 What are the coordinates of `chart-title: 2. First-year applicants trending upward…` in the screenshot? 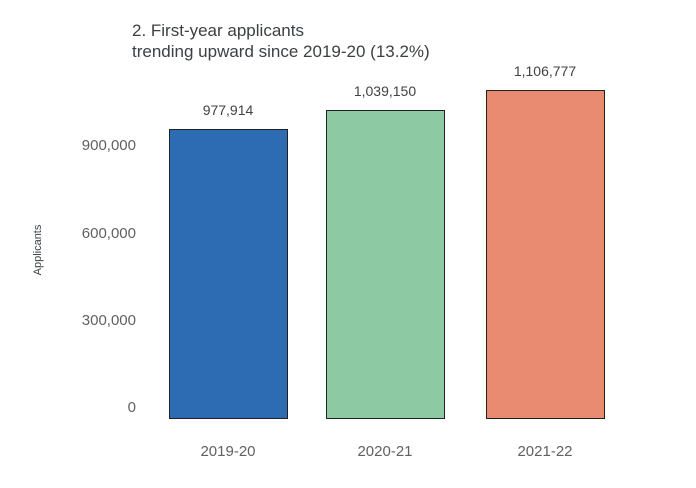 It's located at (281, 41).